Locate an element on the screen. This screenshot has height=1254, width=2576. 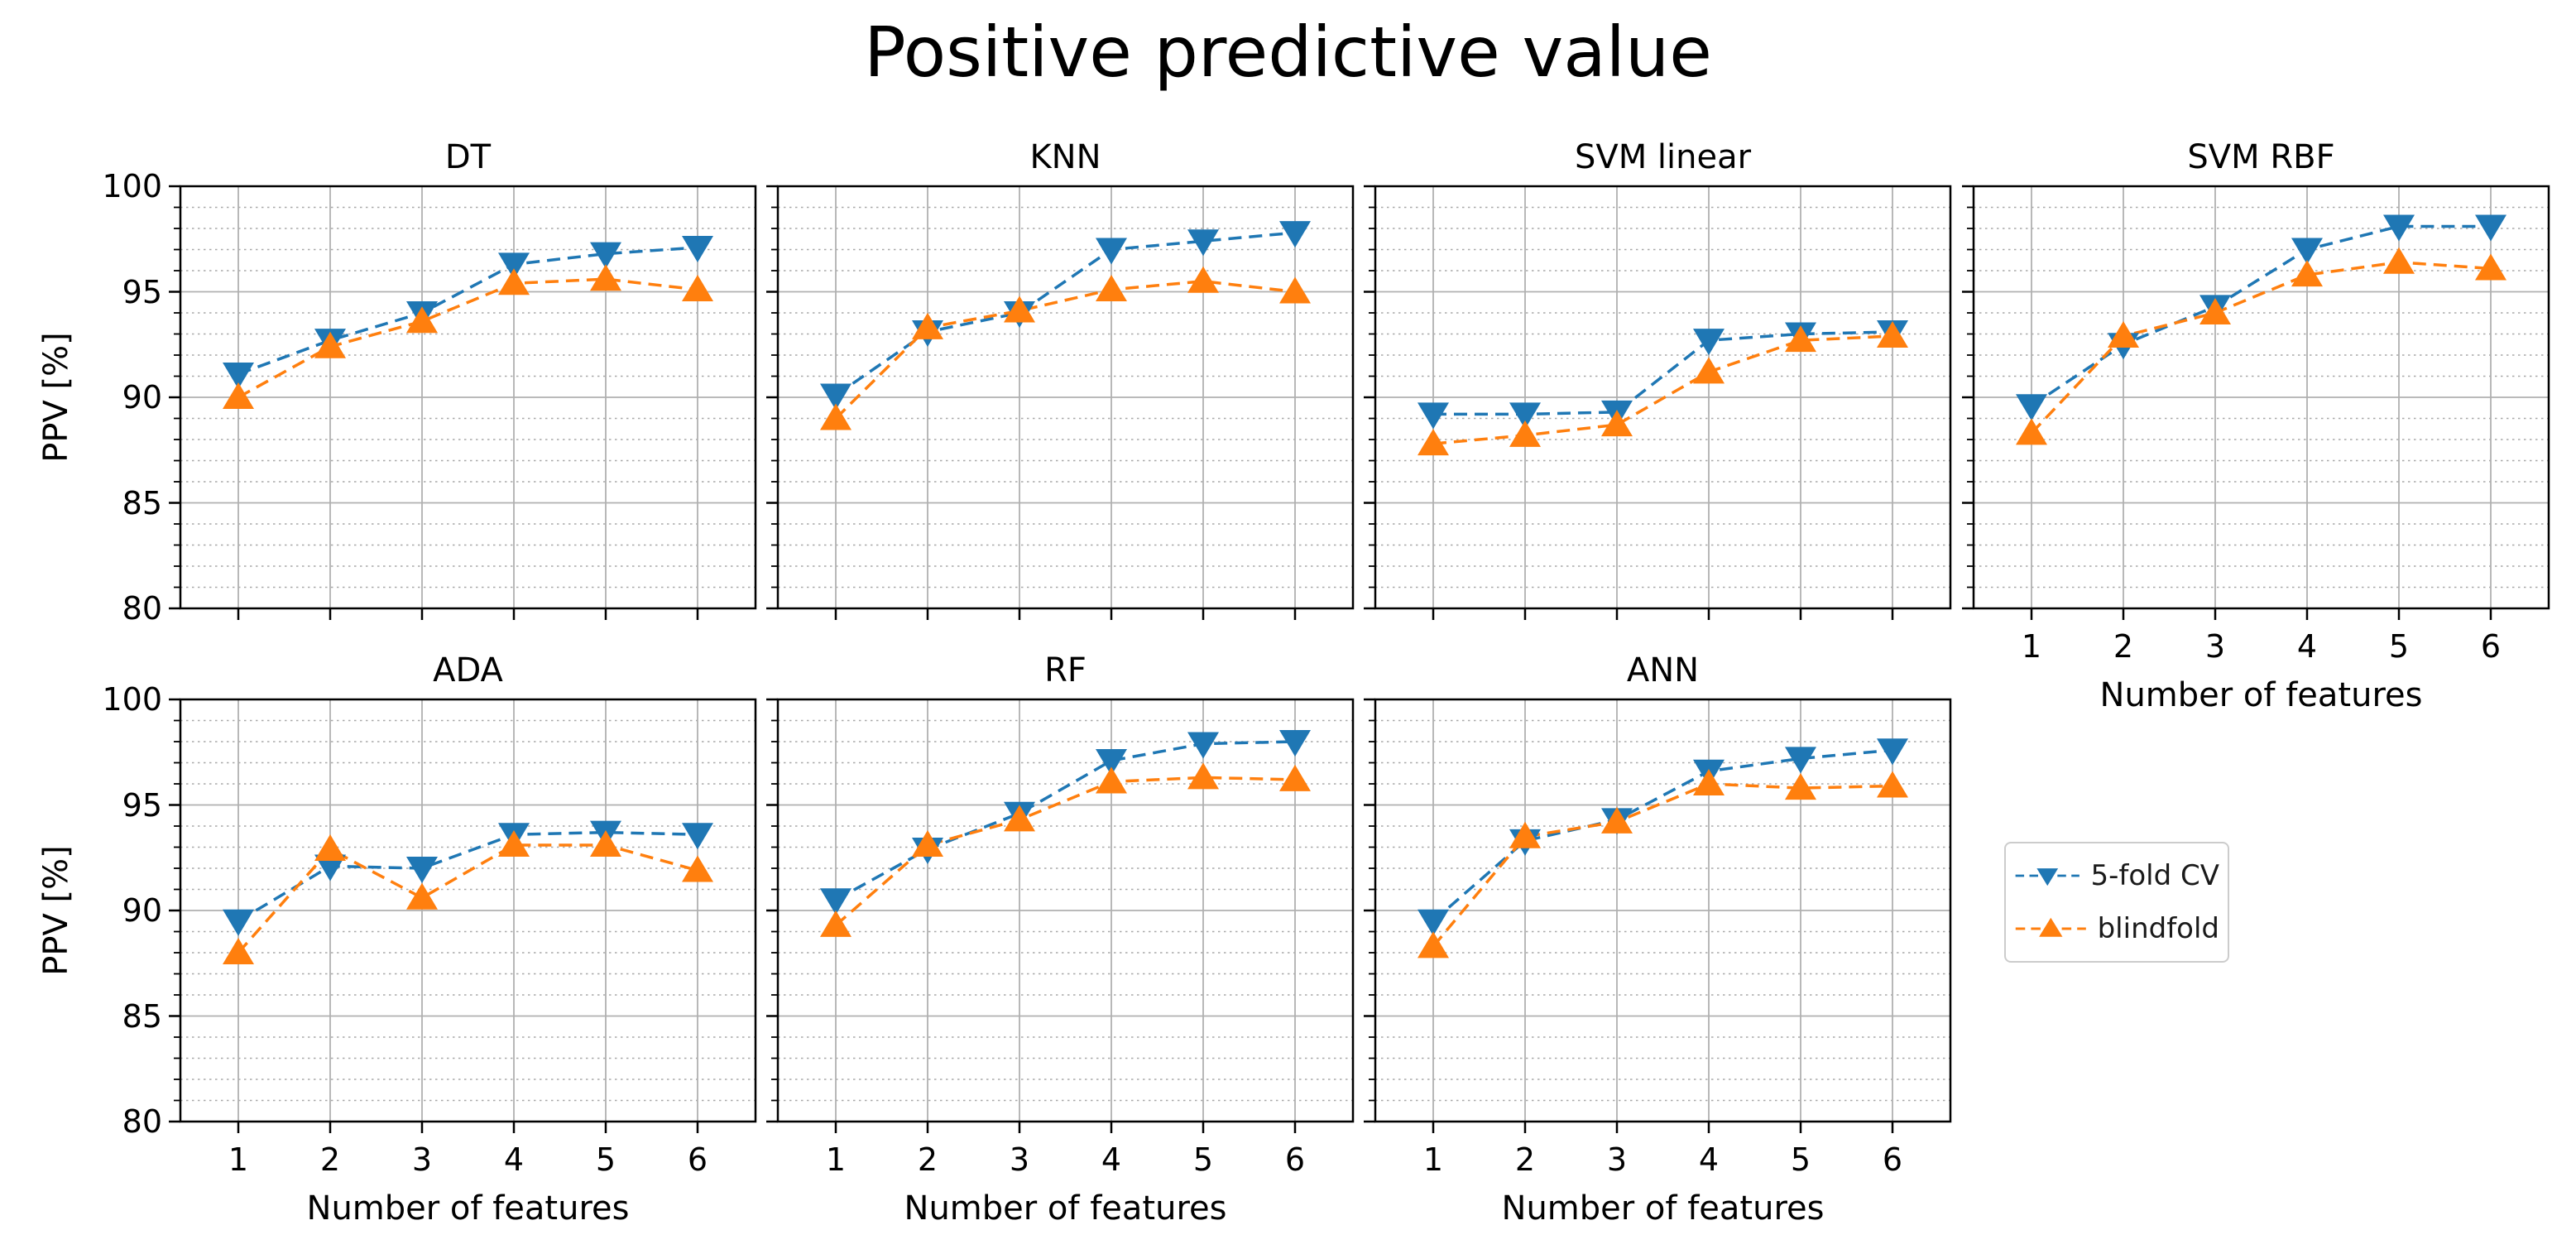
axes-knn is located at coordinates (1061, 402).